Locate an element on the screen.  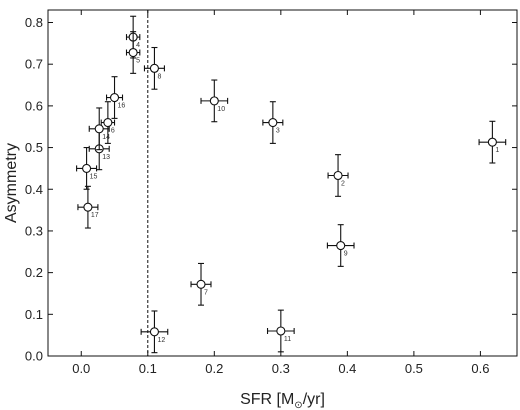
data-point-label: 13 is located at coordinates (106, 157).